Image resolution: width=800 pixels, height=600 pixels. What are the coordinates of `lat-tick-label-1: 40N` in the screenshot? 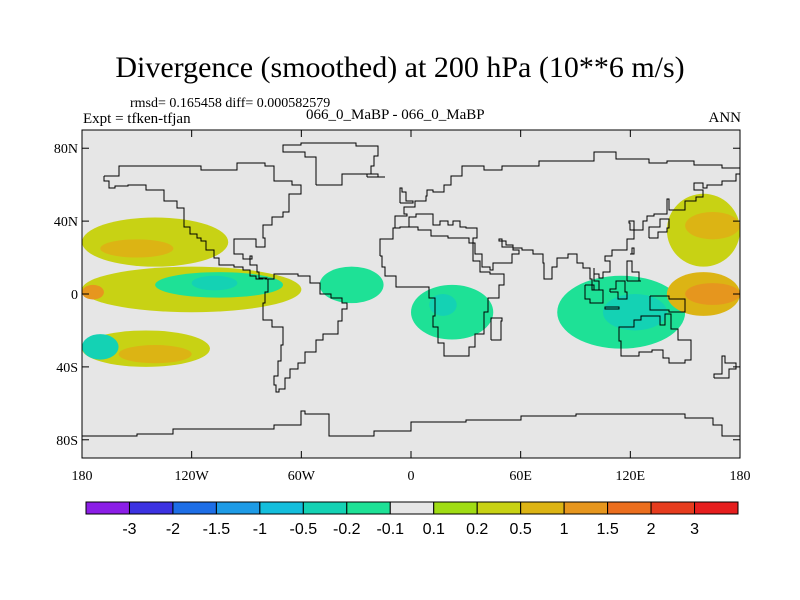 It's located at (66, 222).